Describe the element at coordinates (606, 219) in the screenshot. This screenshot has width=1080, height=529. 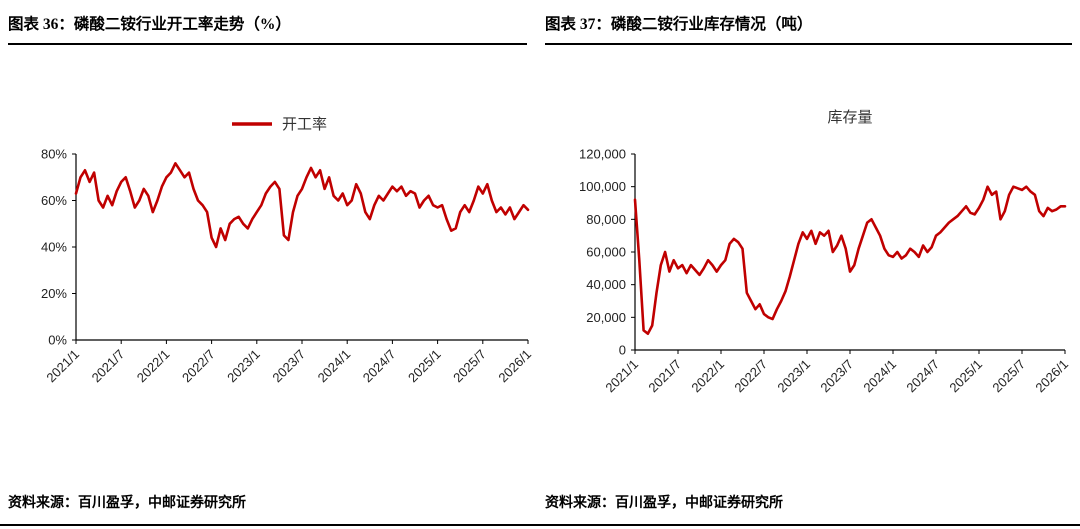
I see `y-tick-label: 80,000` at that location.